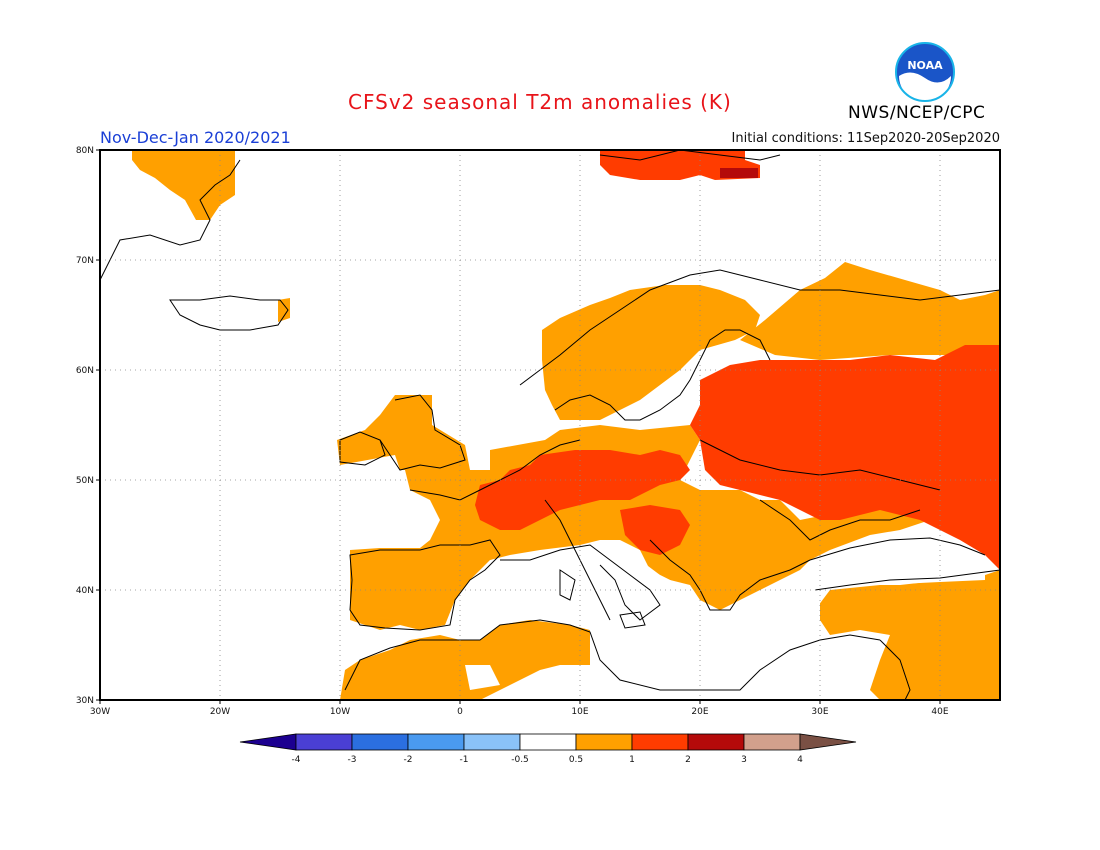 This screenshot has width=1100, height=850. What do you see at coordinates (540, 102) in the screenshot?
I see `chart-title: CFSv2 seasonal T2m anomalies (K)` at bounding box center [540, 102].